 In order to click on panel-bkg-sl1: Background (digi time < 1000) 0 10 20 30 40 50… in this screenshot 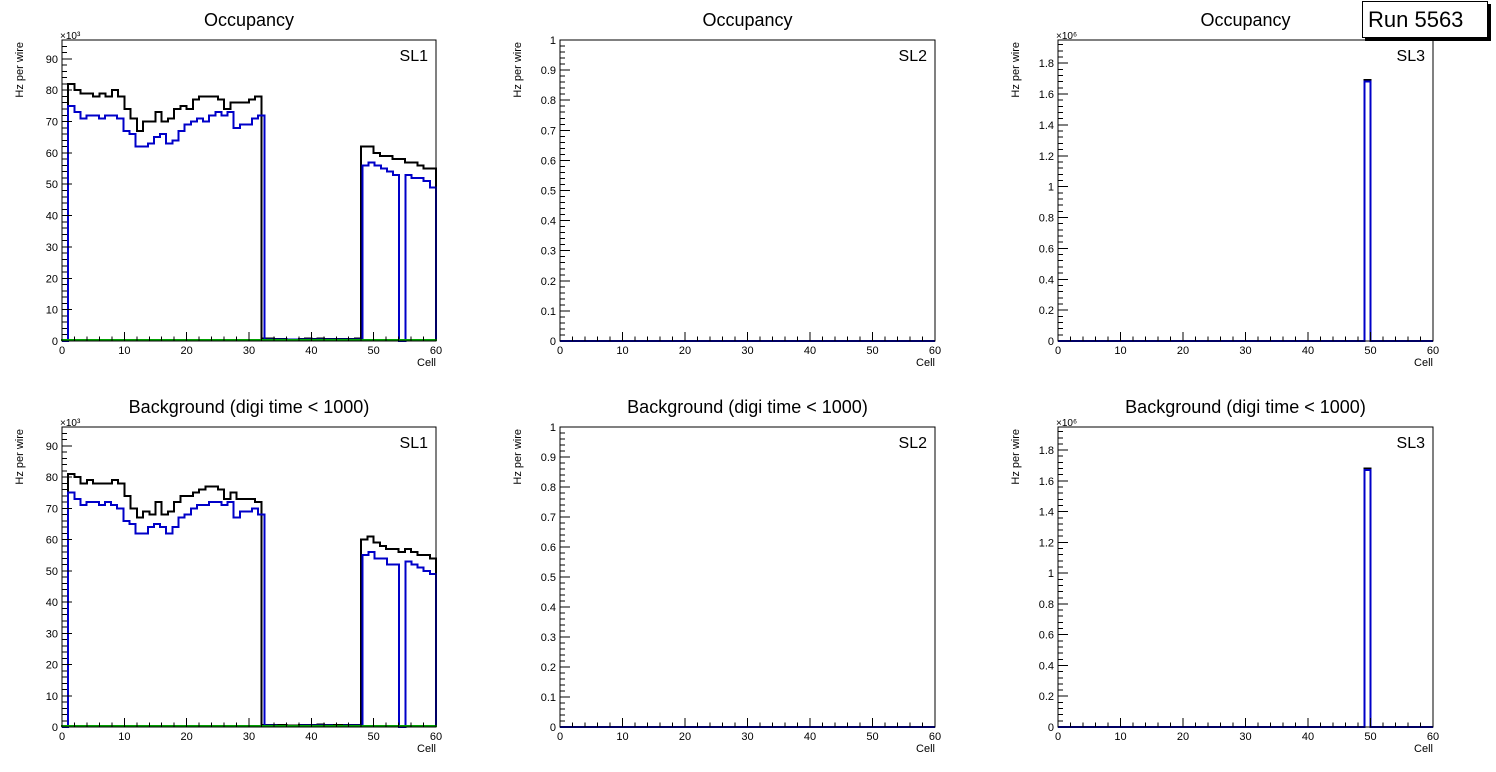, I will do `click(228, 576)`.